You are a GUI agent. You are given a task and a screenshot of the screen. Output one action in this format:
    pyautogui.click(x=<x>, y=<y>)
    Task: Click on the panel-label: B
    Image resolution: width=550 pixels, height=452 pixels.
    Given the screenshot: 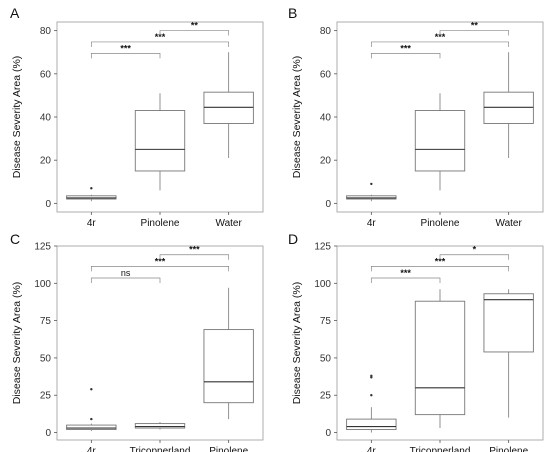 What is the action you would take?
    pyautogui.click(x=292, y=13)
    